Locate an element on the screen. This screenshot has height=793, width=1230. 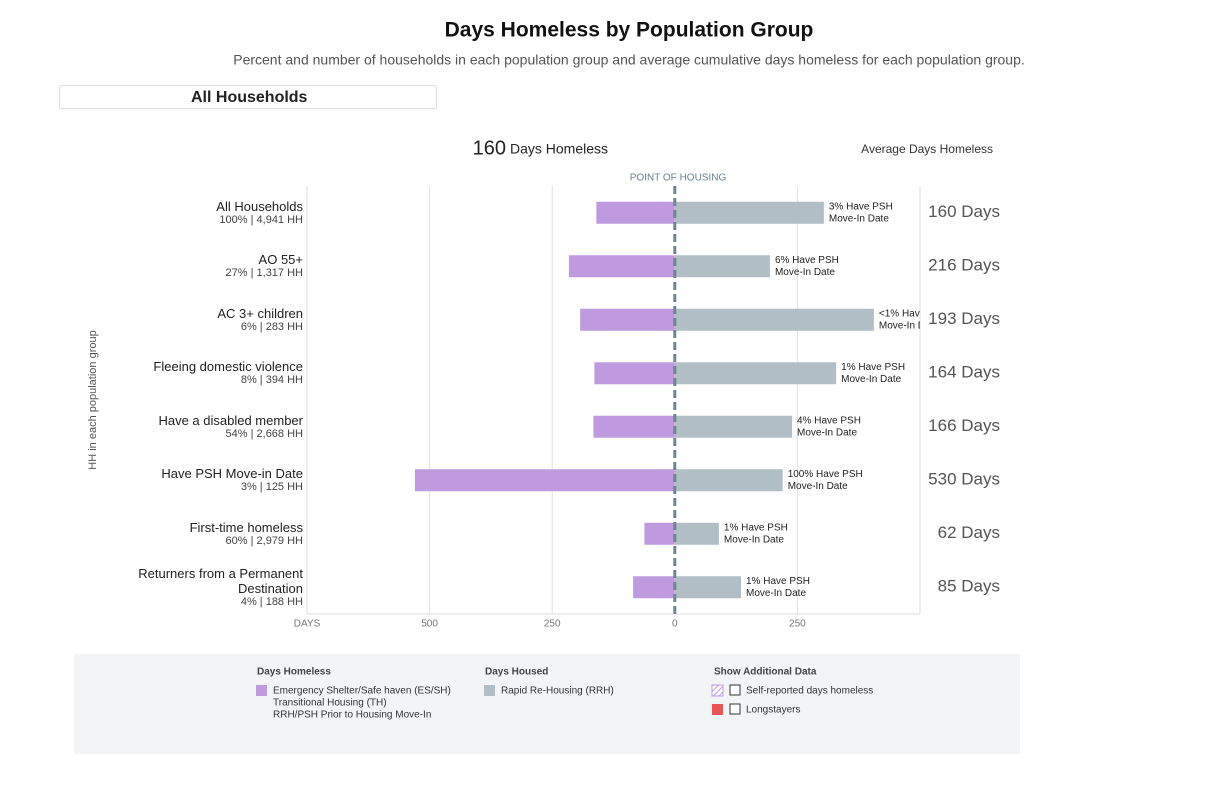
category-name: All Households is located at coordinates (259, 206).